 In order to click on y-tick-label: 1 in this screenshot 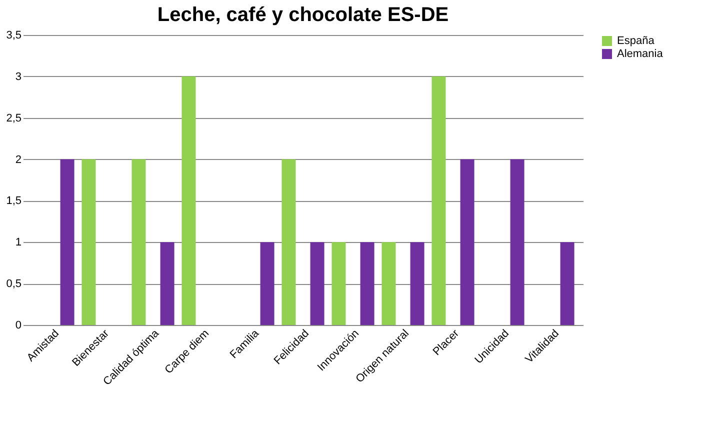, I will do `click(18, 242)`.